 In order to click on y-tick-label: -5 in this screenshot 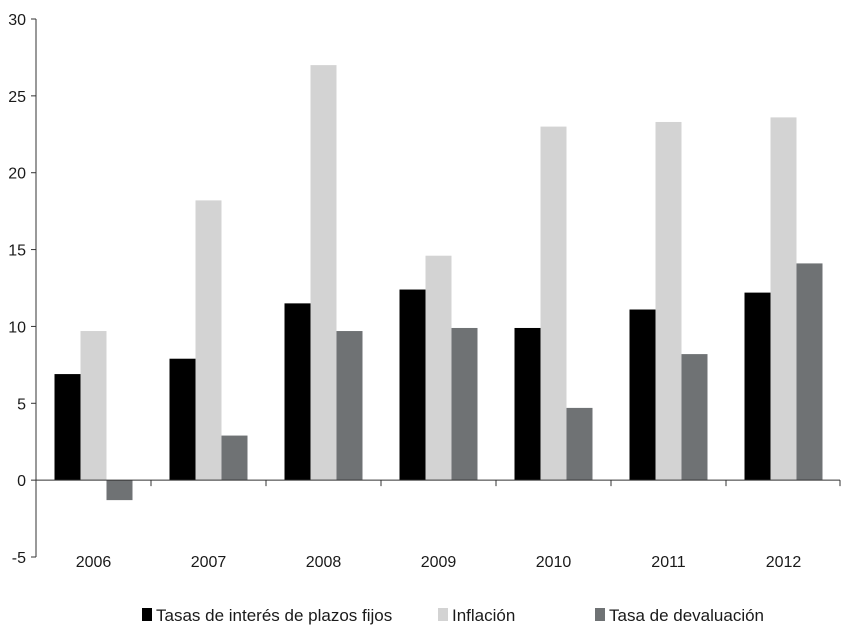, I will do `click(19, 558)`.